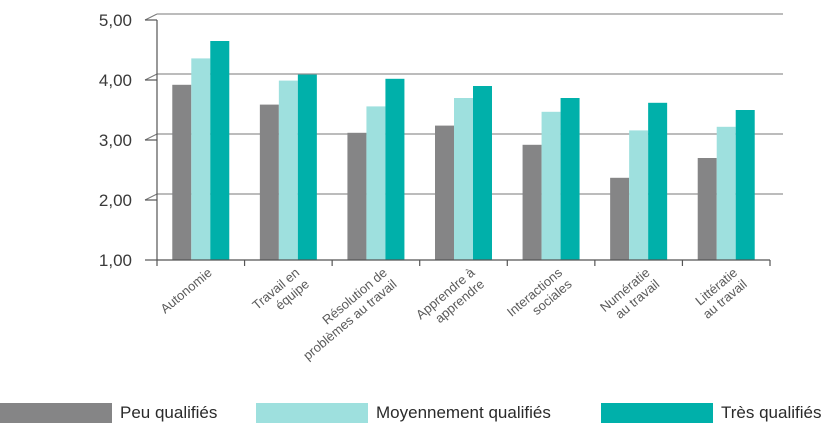 This screenshot has width=836, height=427. What do you see at coordinates (450, 298) in the screenshot?
I see `category-label: Apprendre àapprendre` at bounding box center [450, 298].